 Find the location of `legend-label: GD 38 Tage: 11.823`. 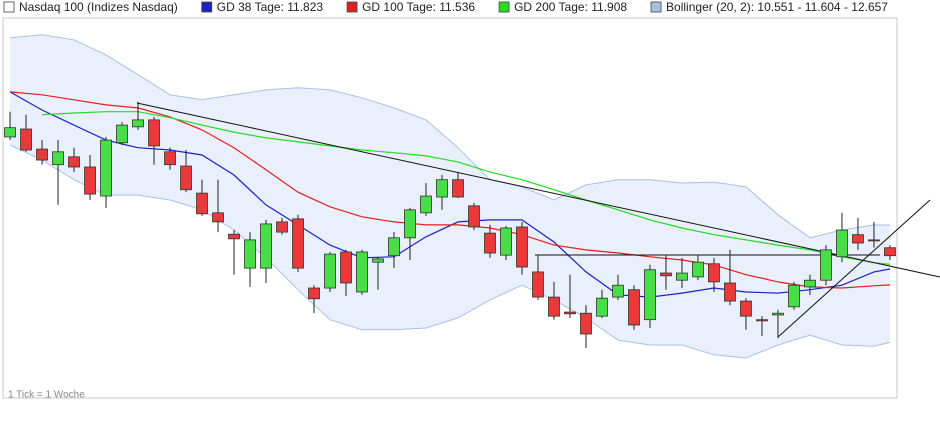

legend-label: GD 38 Tage: 11.823 is located at coordinates (270, 7).